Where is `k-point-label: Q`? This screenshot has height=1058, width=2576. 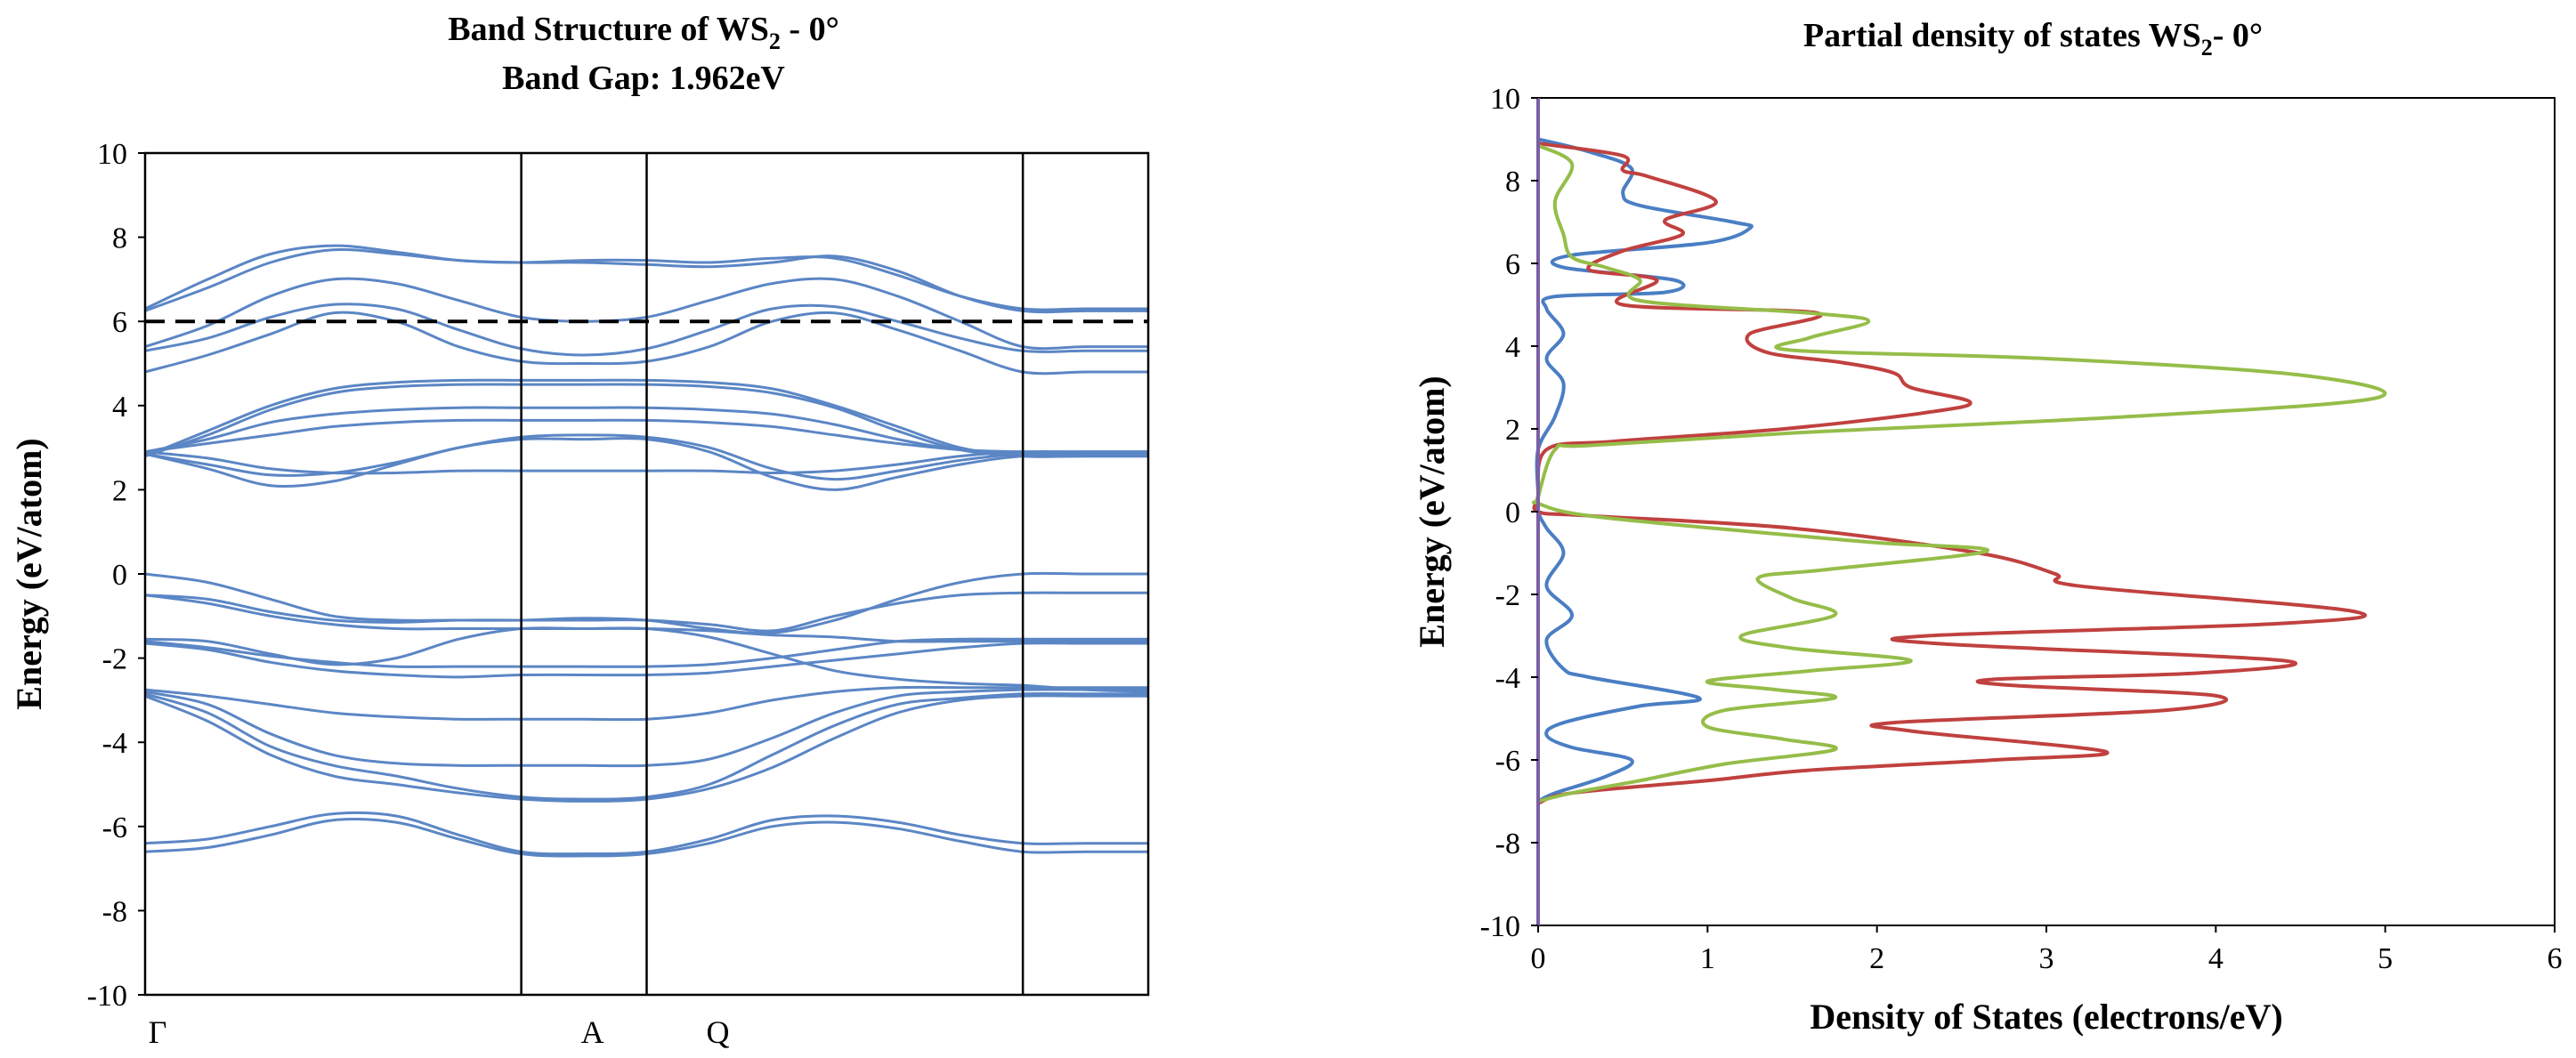 k-point-label: Q is located at coordinates (719, 1032).